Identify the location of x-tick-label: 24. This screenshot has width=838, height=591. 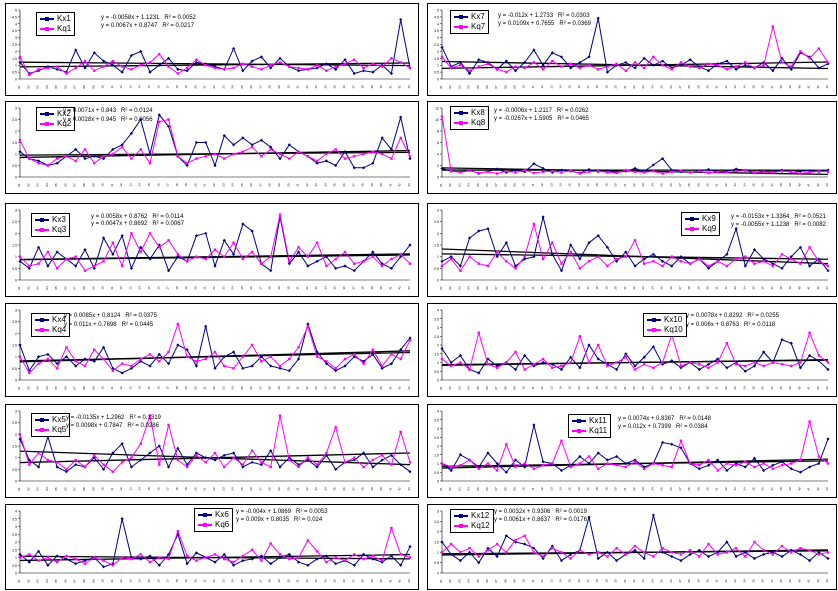
(233, 87).